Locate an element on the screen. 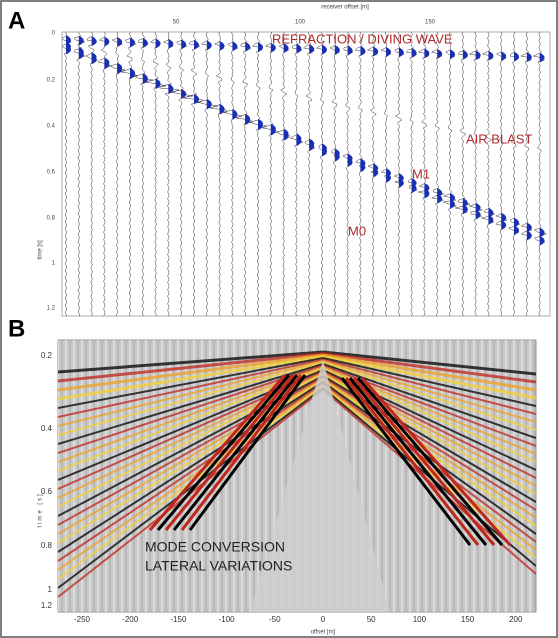 The width and height of the screenshot is (558, 638). x-tick-label: 200 is located at coordinates (516, 619).